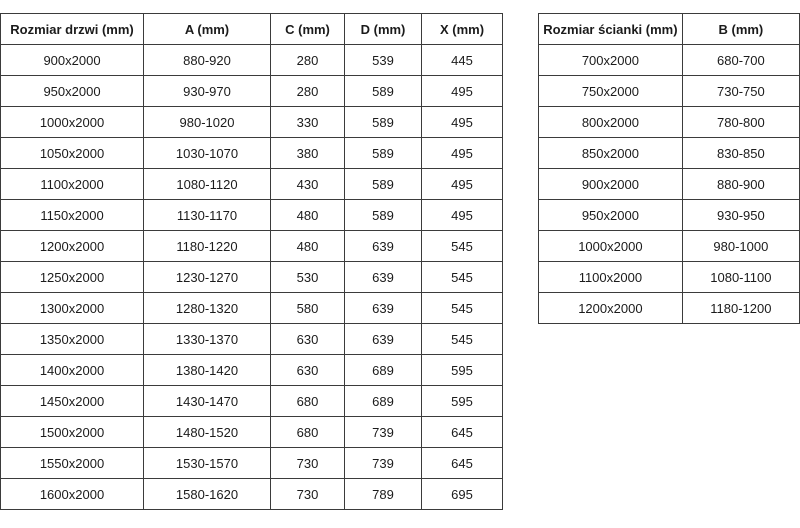 Image resolution: width=800 pixels, height=528 pixels. Describe the element at coordinates (207, 463) in the screenshot. I see `table-cell: 1530-1570` at that location.